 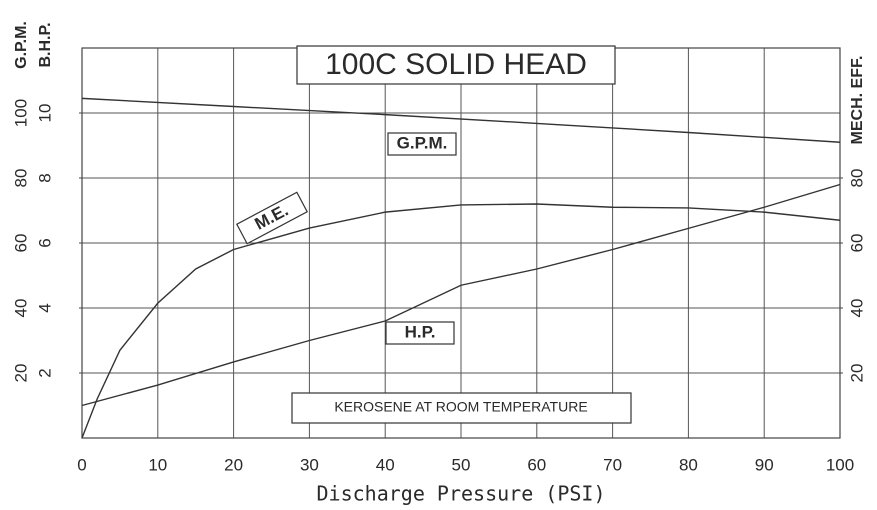 What do you see at coordinates (461, 464) in the screenshot?
I see `x-tick-label: 50` at bounding box center [461, 464].